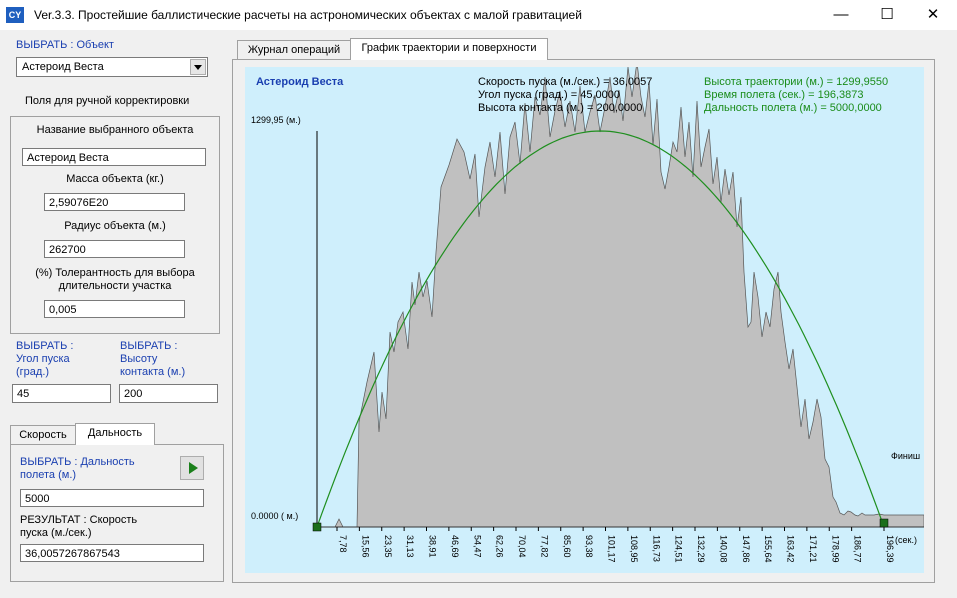  What do you see at coordinates (887, 14) in the screenshot?
I see `maximize-button: ☐` at bounding box center [887, 14].